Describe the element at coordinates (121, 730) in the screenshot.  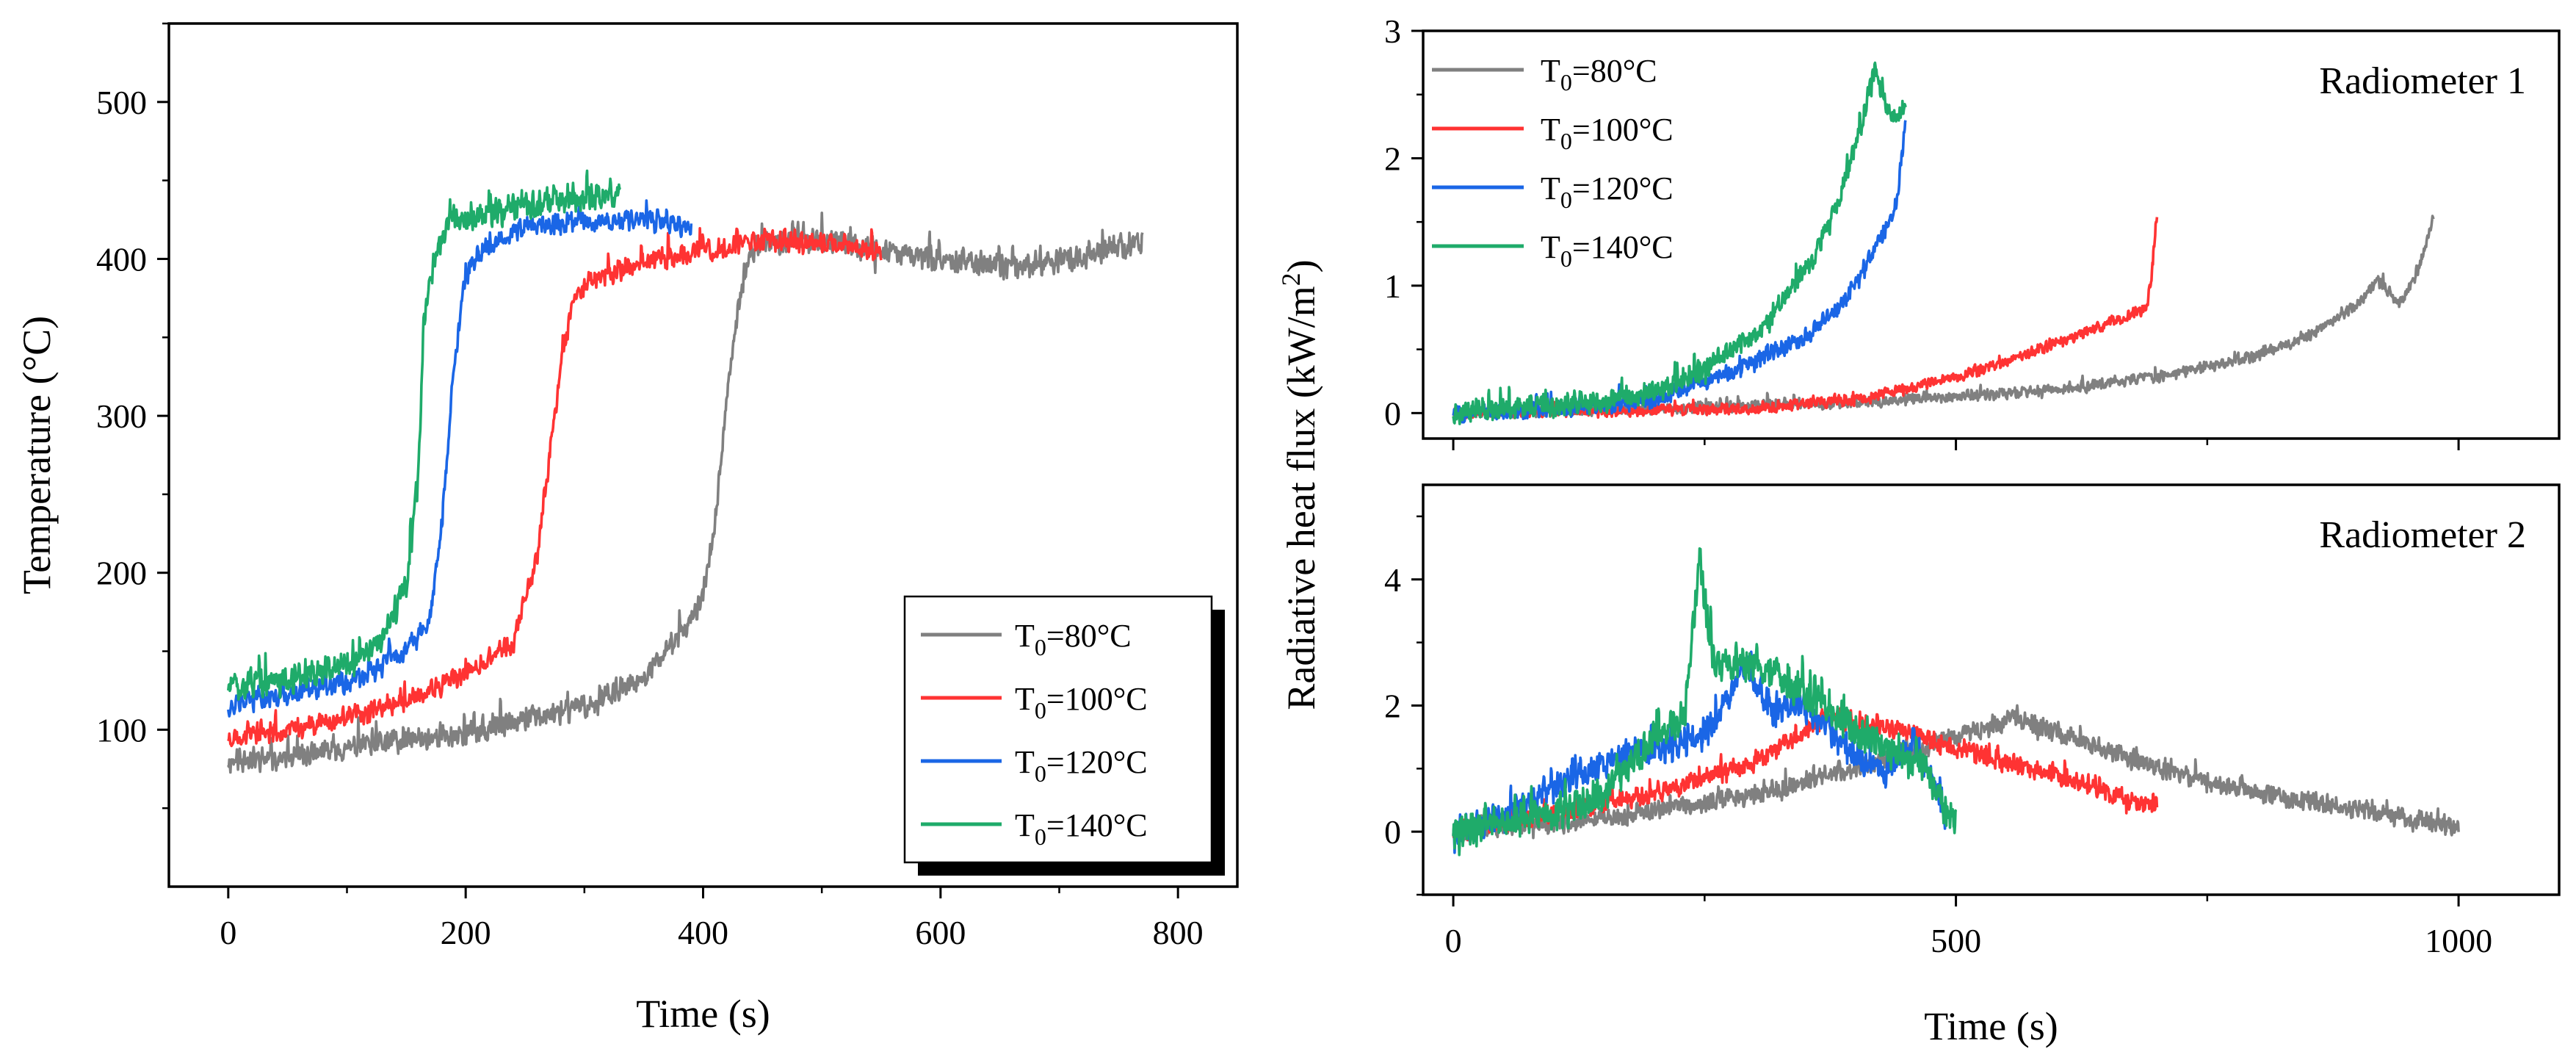
I see `y-tick-label: 100` at that location.